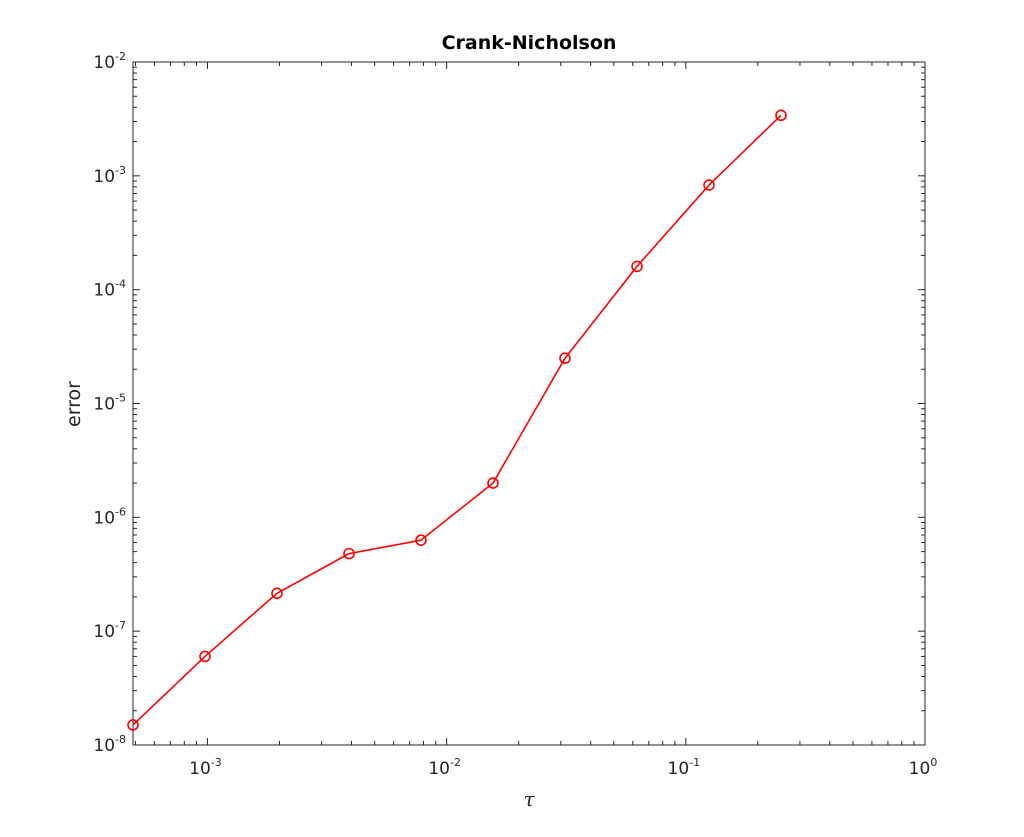 Image resolution: width=1024 pixels, height=837 pixels. I want to click on y-tick-label: 10⁻², so click(109, 61).